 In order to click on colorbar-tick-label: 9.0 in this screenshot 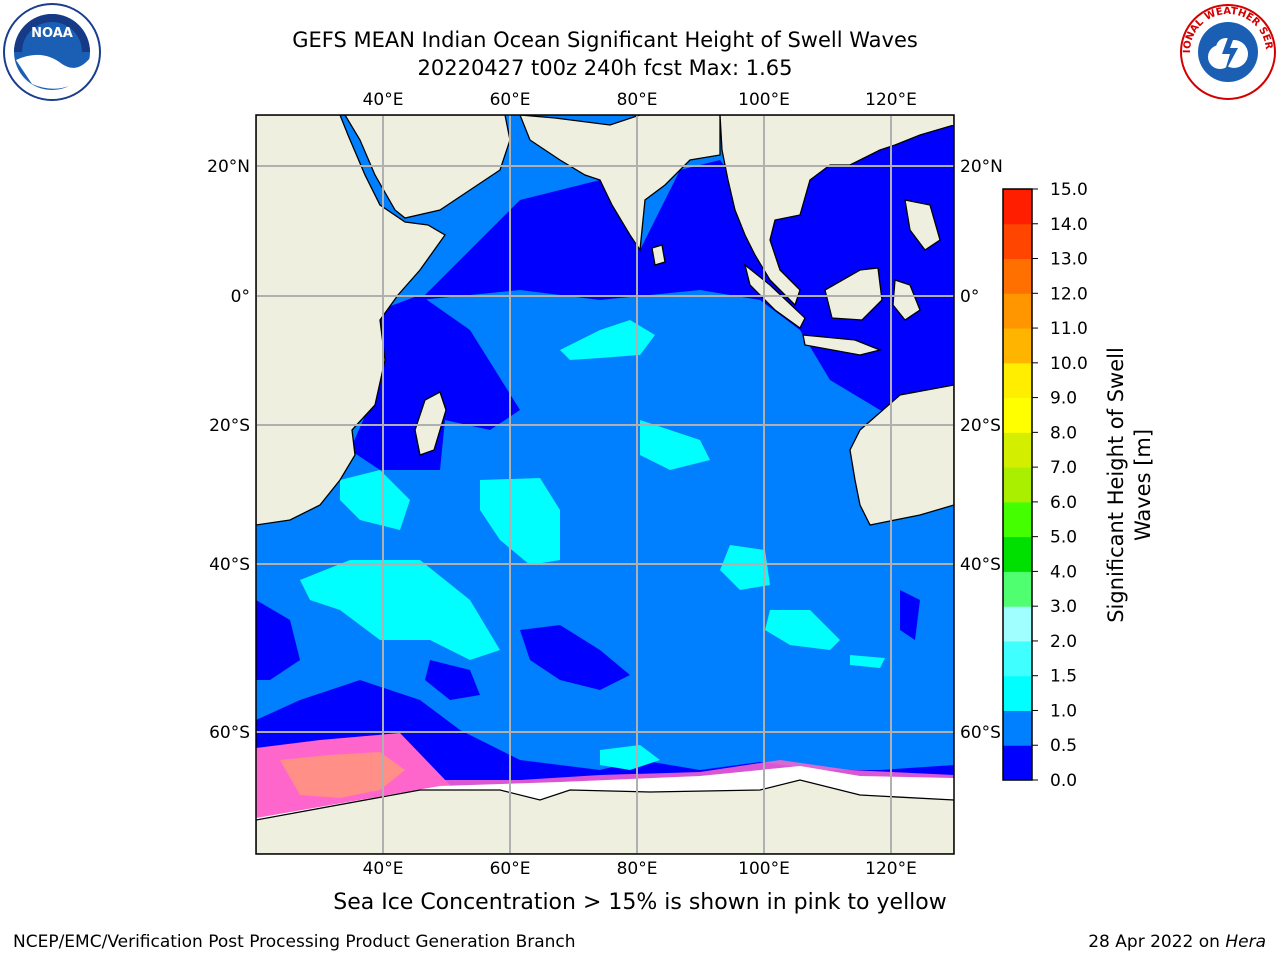, I will do `click(1063, 399)`.